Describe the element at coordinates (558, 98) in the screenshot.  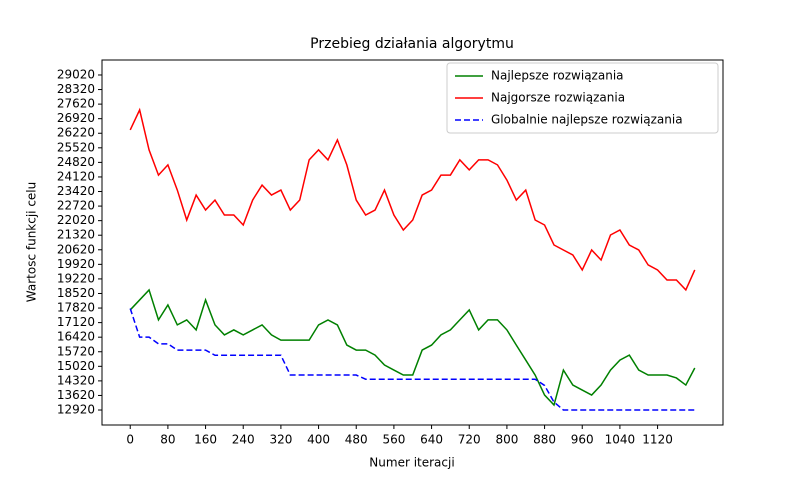
I see `legend-label: Najgorsze rozwiązania` at that location.